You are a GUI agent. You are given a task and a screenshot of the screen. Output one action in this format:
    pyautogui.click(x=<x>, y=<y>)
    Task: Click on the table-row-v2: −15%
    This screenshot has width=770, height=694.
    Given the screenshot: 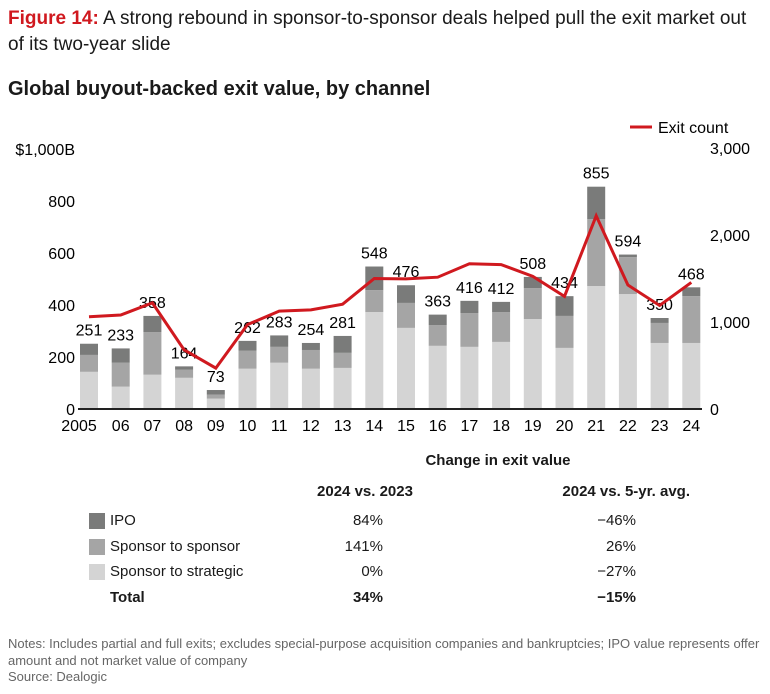 What is the action you would take?
    pyautogui.click(x=616, y=597)
    